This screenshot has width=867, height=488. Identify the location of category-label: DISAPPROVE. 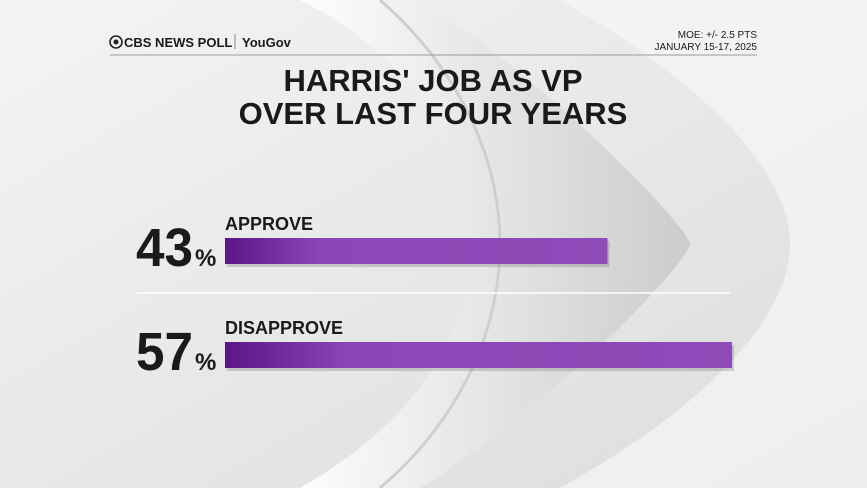
(284, 328).